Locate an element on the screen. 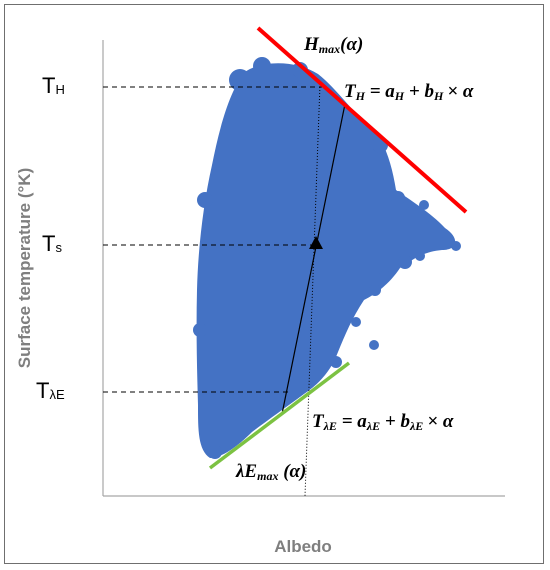  lemax-label: λEmax (α) is located at coordinates (270, 472).